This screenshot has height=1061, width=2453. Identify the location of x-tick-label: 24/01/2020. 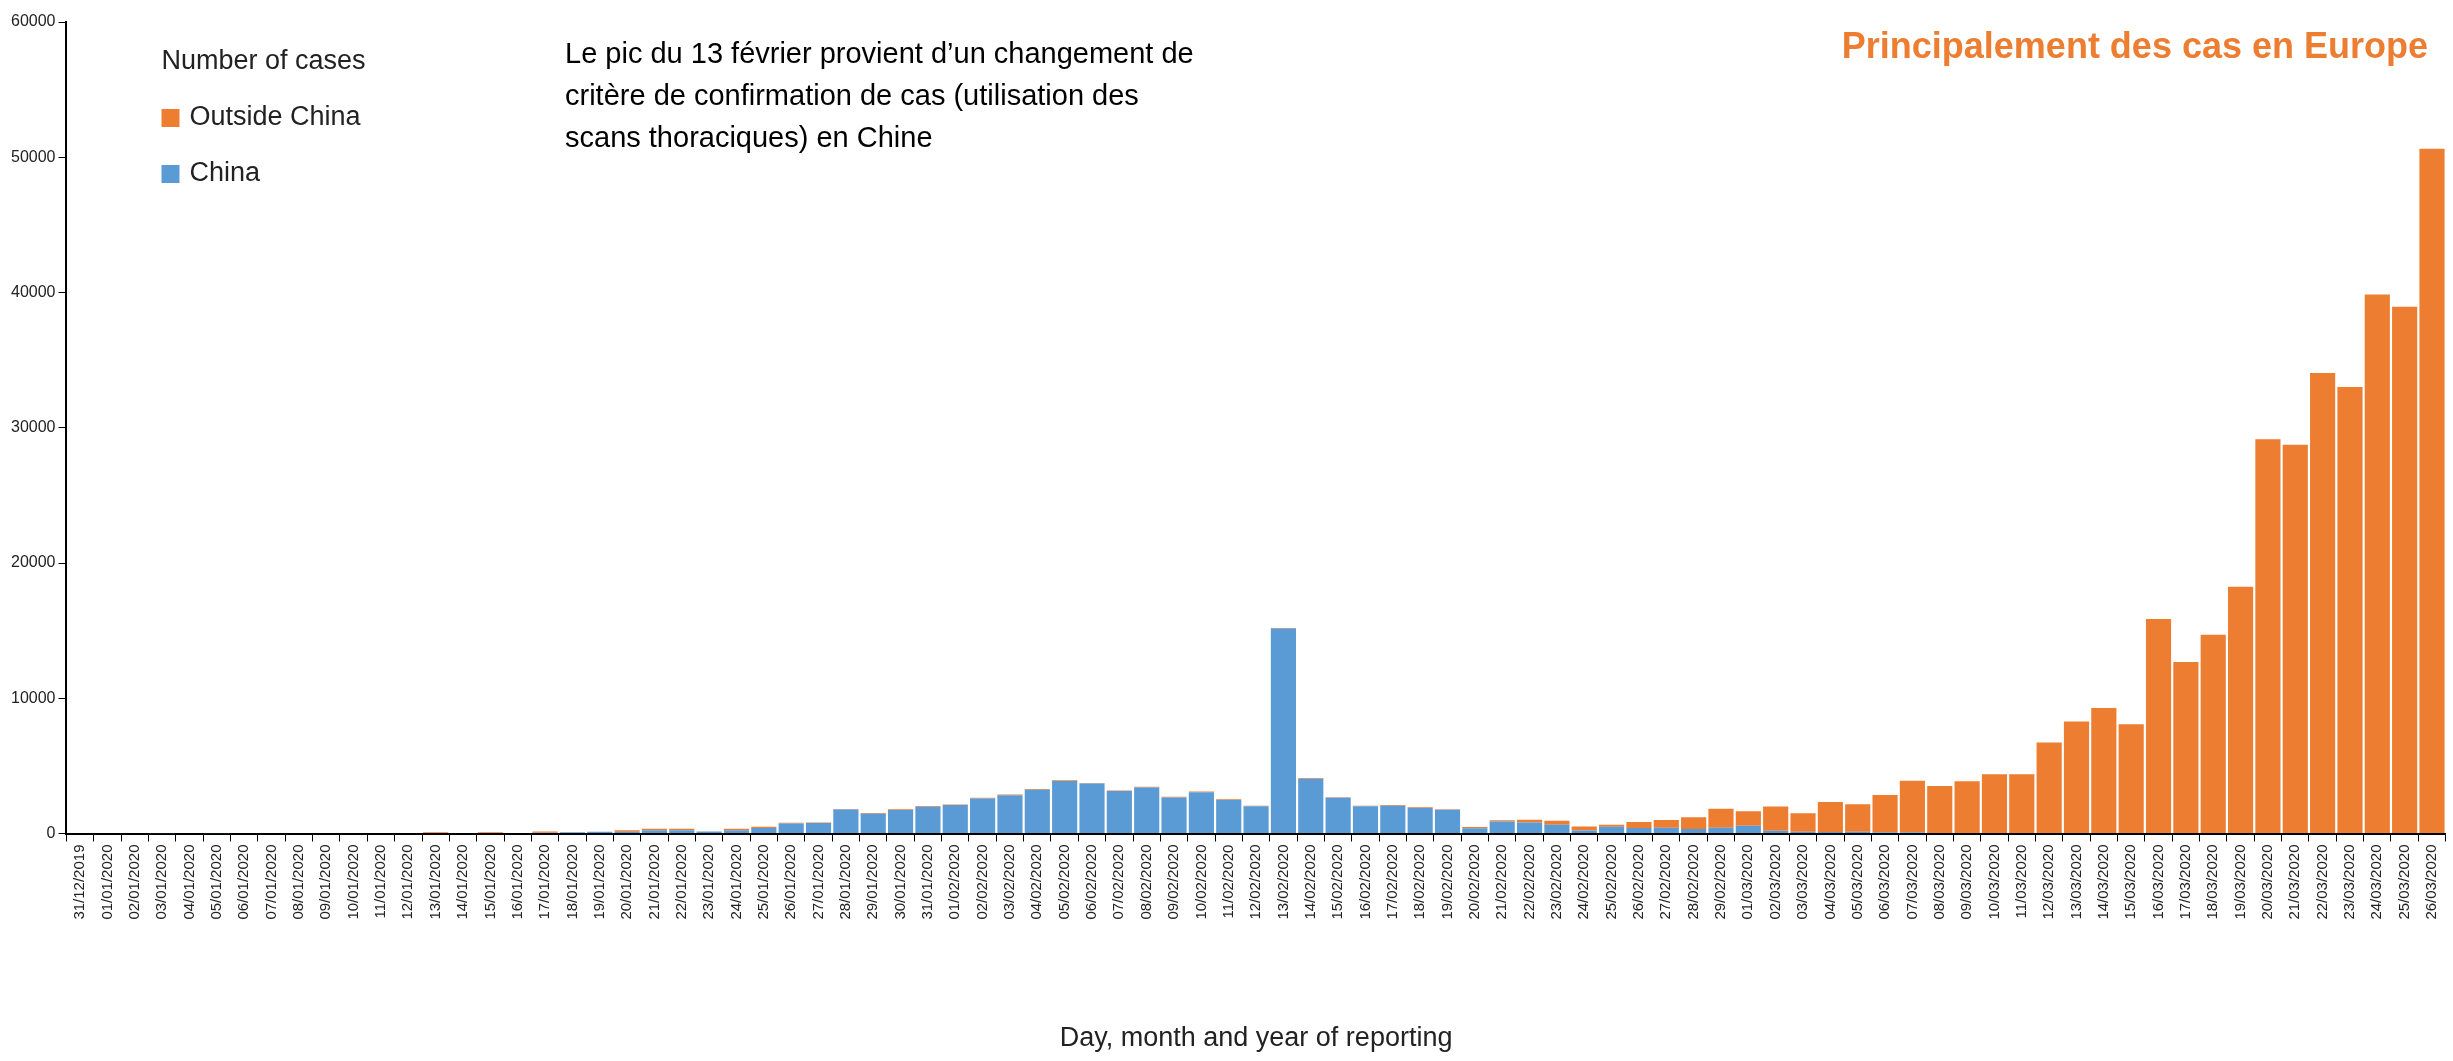
(735, 882).